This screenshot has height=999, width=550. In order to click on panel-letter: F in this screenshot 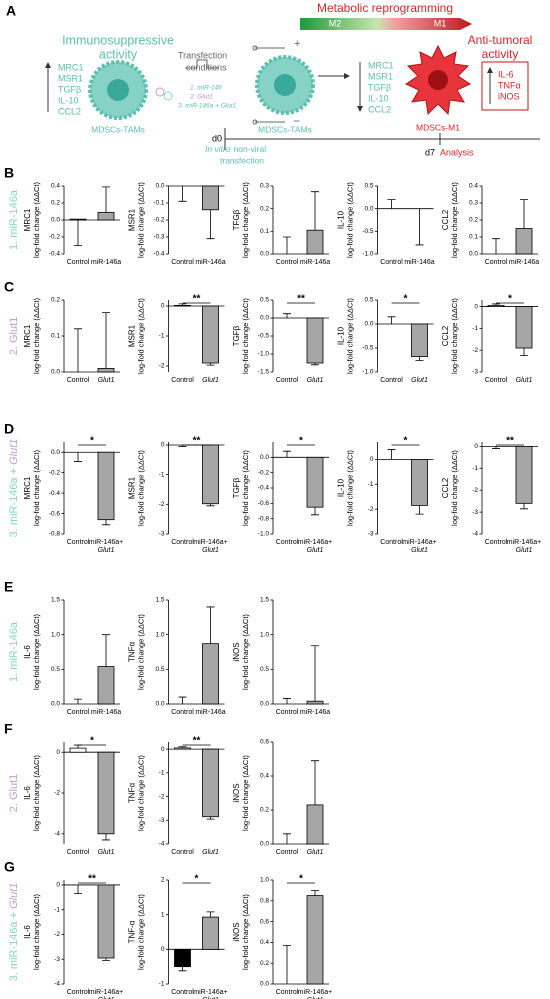, I will do `click(8, 729)`.